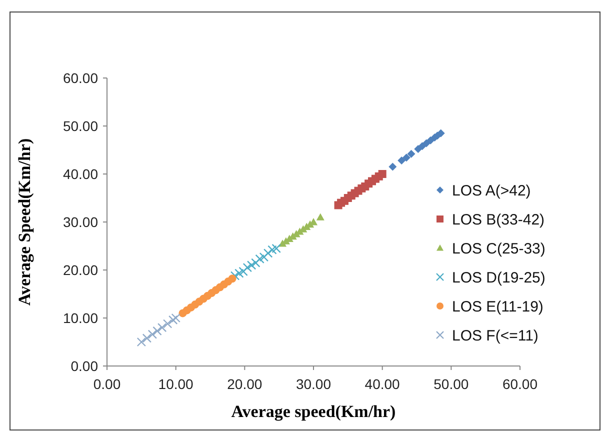 Image resolution: width=609 pixels, height=436 pixels. I want to click on y-tick-label: 20.00, so click(80, 270).